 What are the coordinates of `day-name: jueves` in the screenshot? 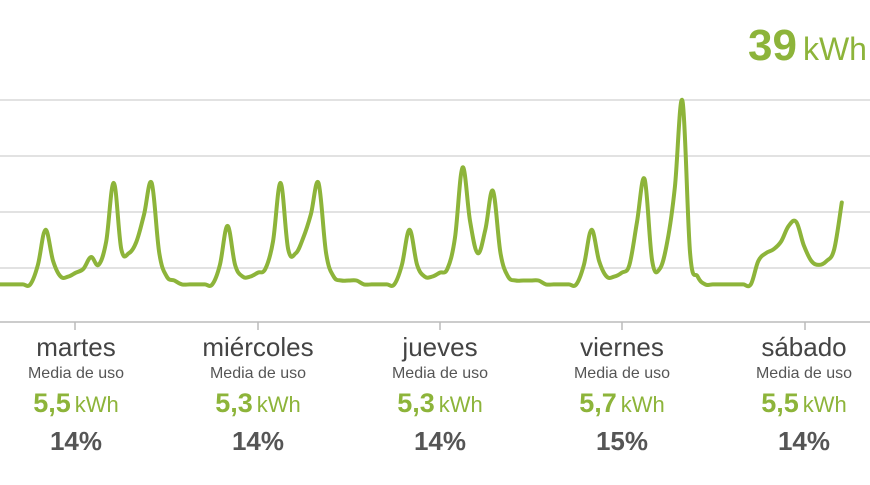 It's located at (440, 347).